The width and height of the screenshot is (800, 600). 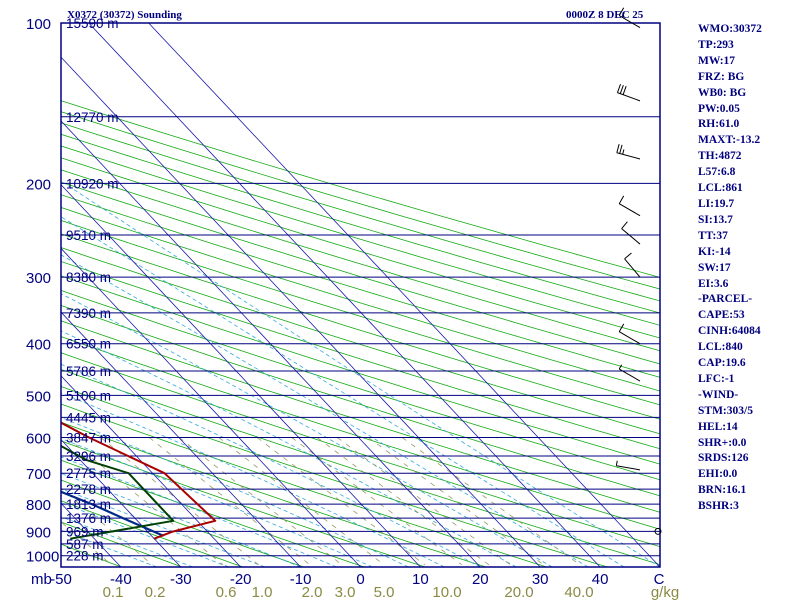 What do you see at coordinates (88, 417) in the screenshot?
I see `height-label: 4445 m` at bounding box center [88, 417].